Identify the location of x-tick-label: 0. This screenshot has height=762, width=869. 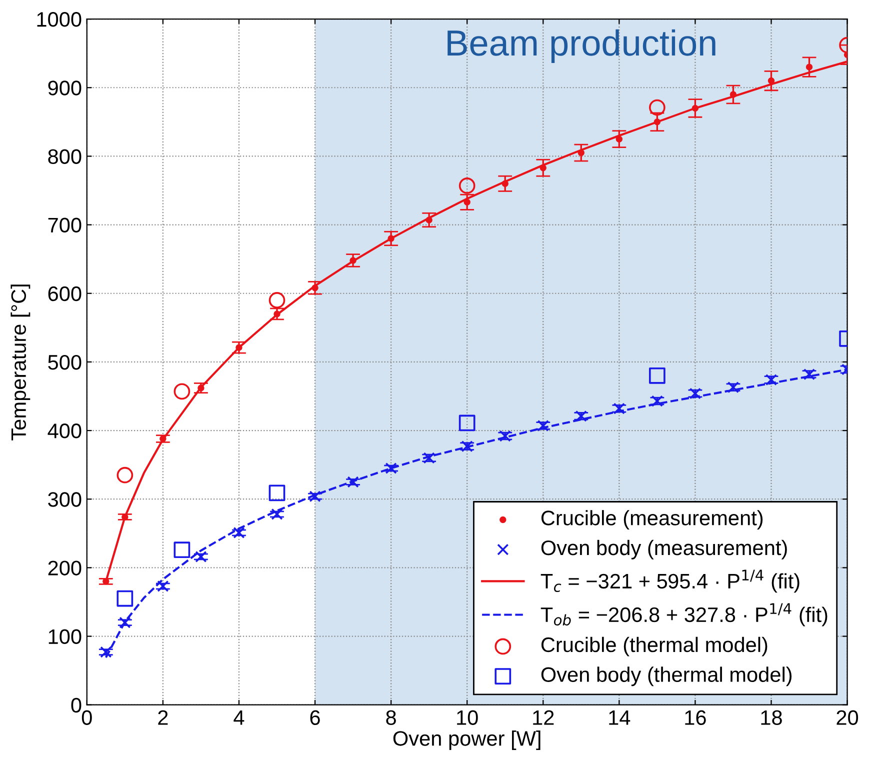
(87, 718).